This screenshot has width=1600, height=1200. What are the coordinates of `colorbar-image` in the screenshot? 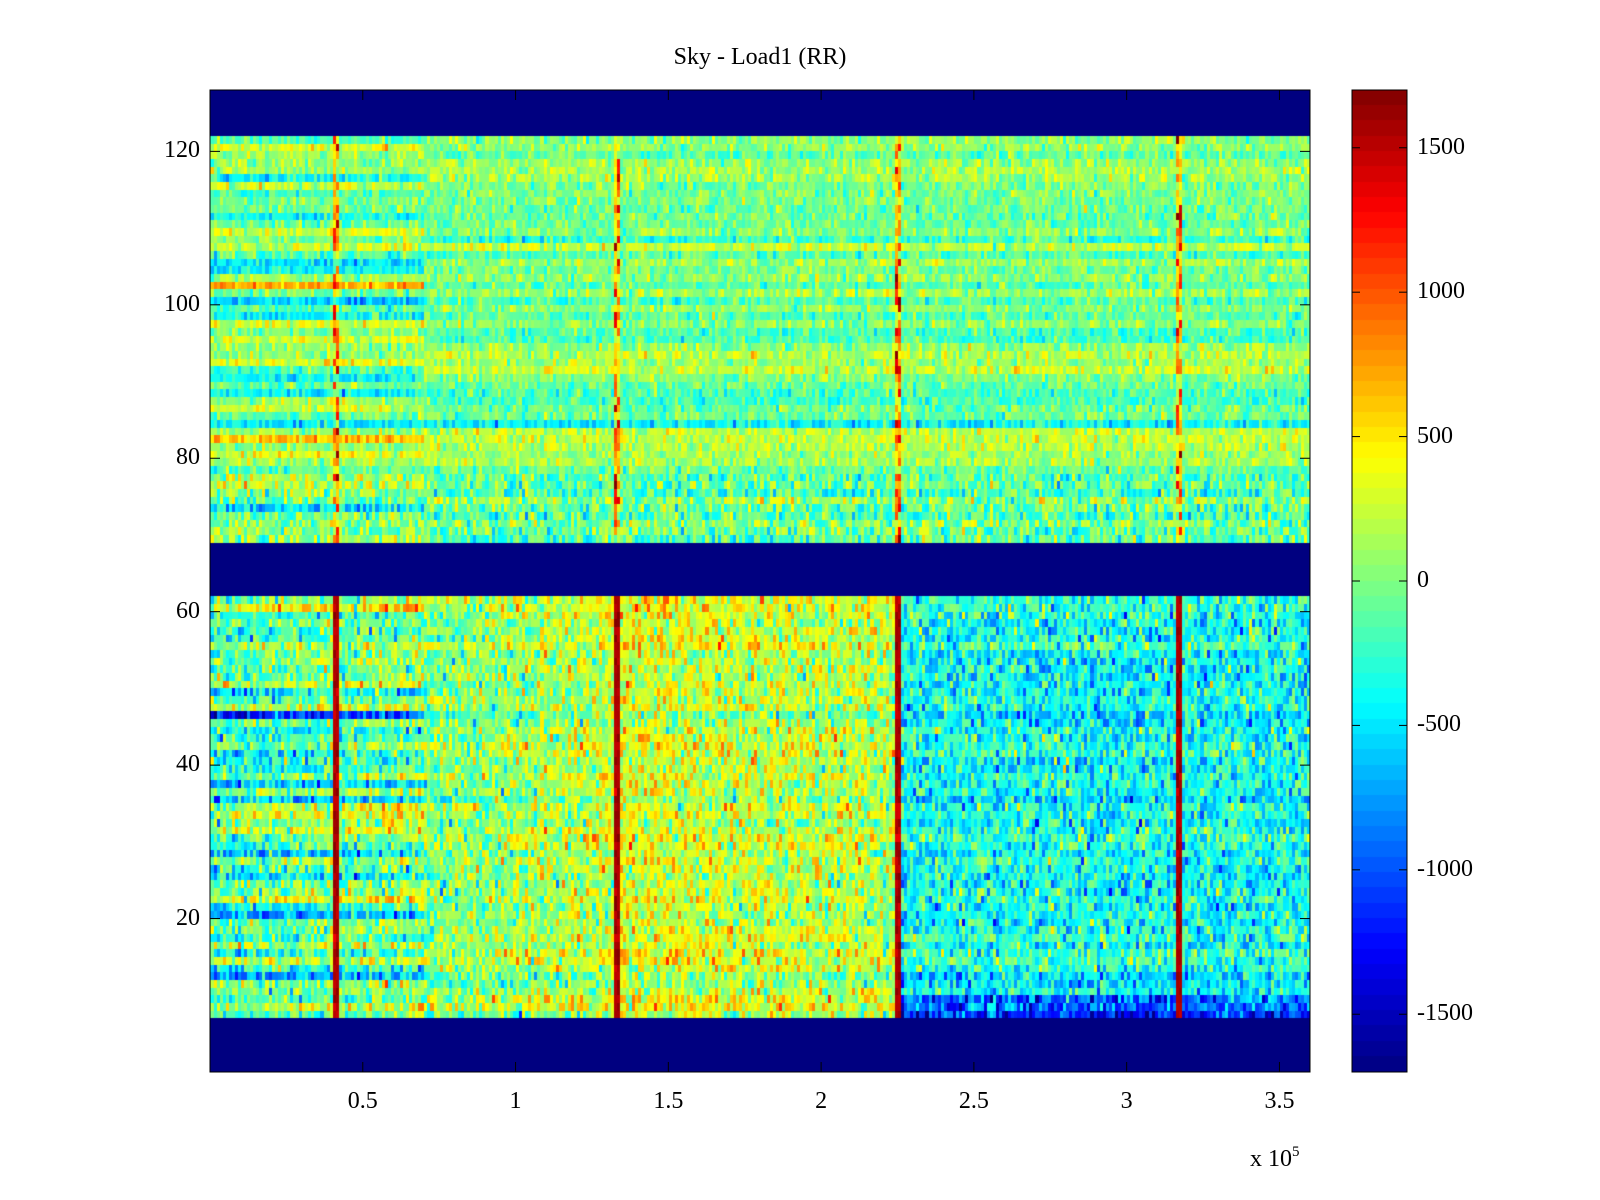 It's located at (1379, 581).